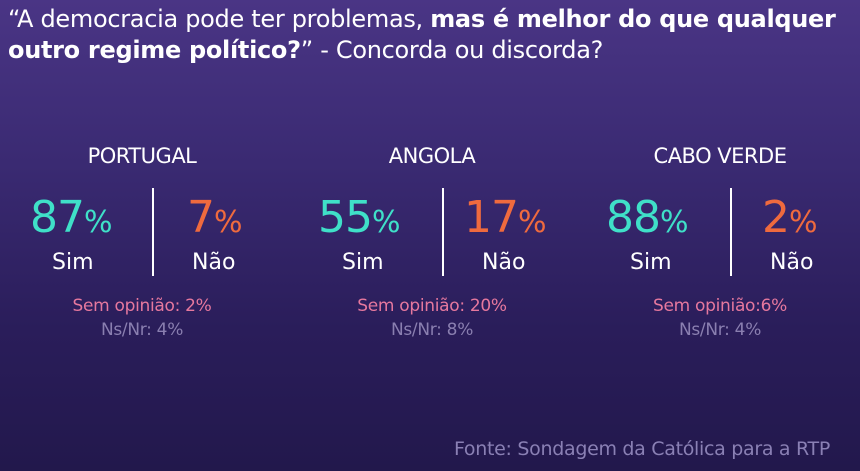 The width and height of the screenshot is (860, 471). What do you see at coordinates (720, 156) in the screenshot?
I see `country-name: CABO VERDE` at bounding box center [720, 156].